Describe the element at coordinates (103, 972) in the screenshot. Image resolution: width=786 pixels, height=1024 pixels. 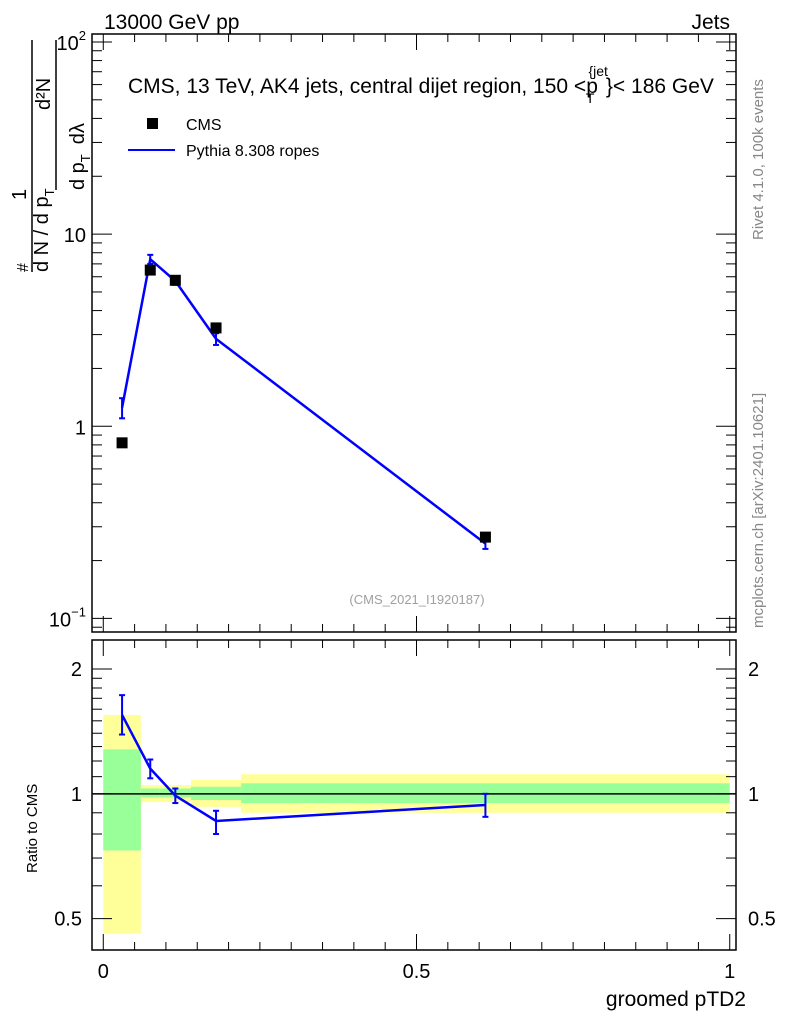
I see `x-tick-label: 0` at that location.